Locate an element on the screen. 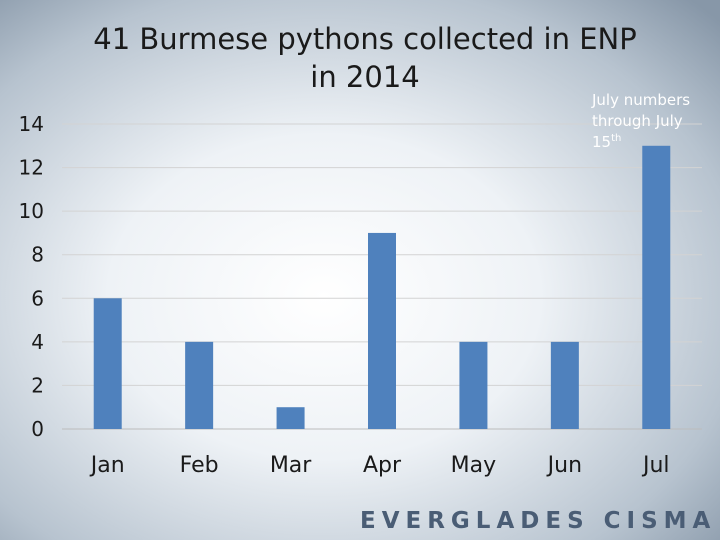  chart-title-line-2: in 2014 is located at coordinates (365, 77).